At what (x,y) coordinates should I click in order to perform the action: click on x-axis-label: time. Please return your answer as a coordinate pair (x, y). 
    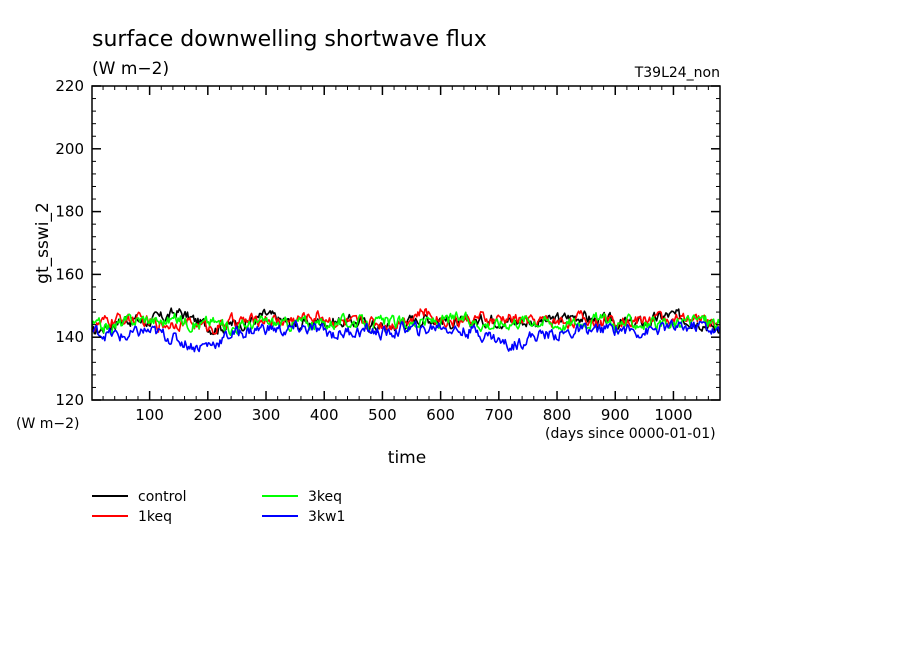
    Looking at the image, I should click on (407, 458).